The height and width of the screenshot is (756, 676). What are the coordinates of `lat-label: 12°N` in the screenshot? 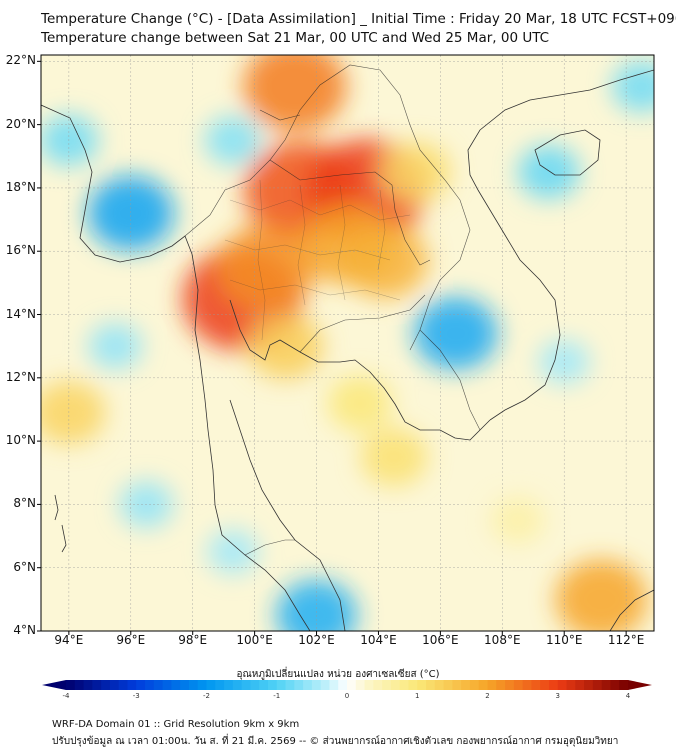 It's located at (20, 376).